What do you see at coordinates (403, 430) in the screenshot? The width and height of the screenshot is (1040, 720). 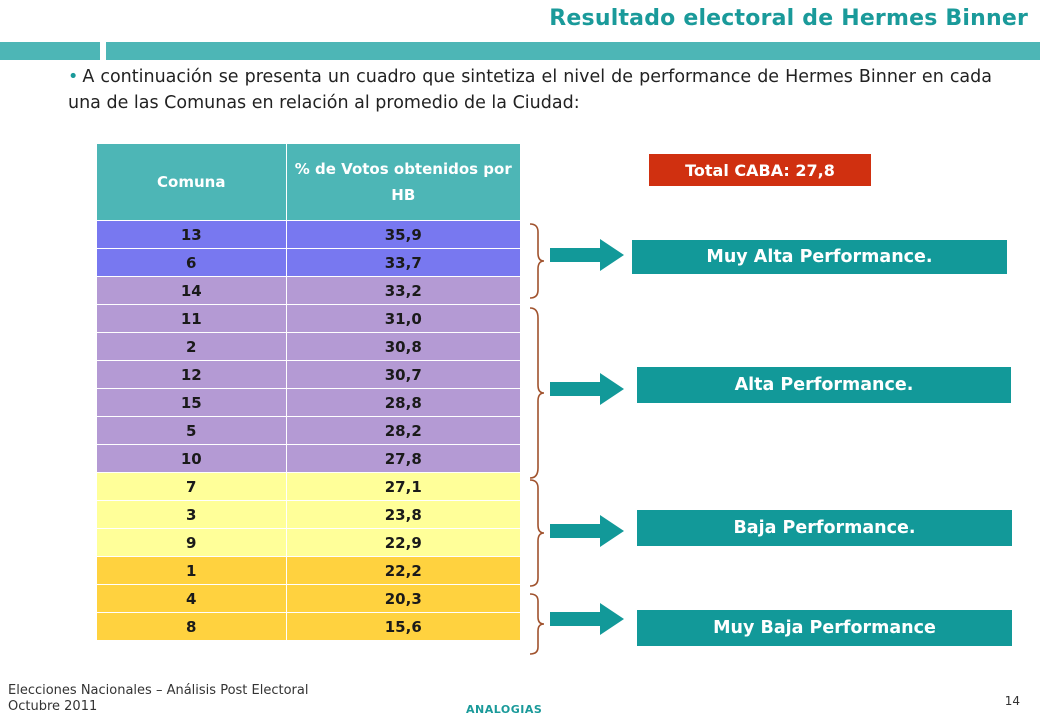 I see `cell-pct: 28,2` at bounding box center [403, 430].